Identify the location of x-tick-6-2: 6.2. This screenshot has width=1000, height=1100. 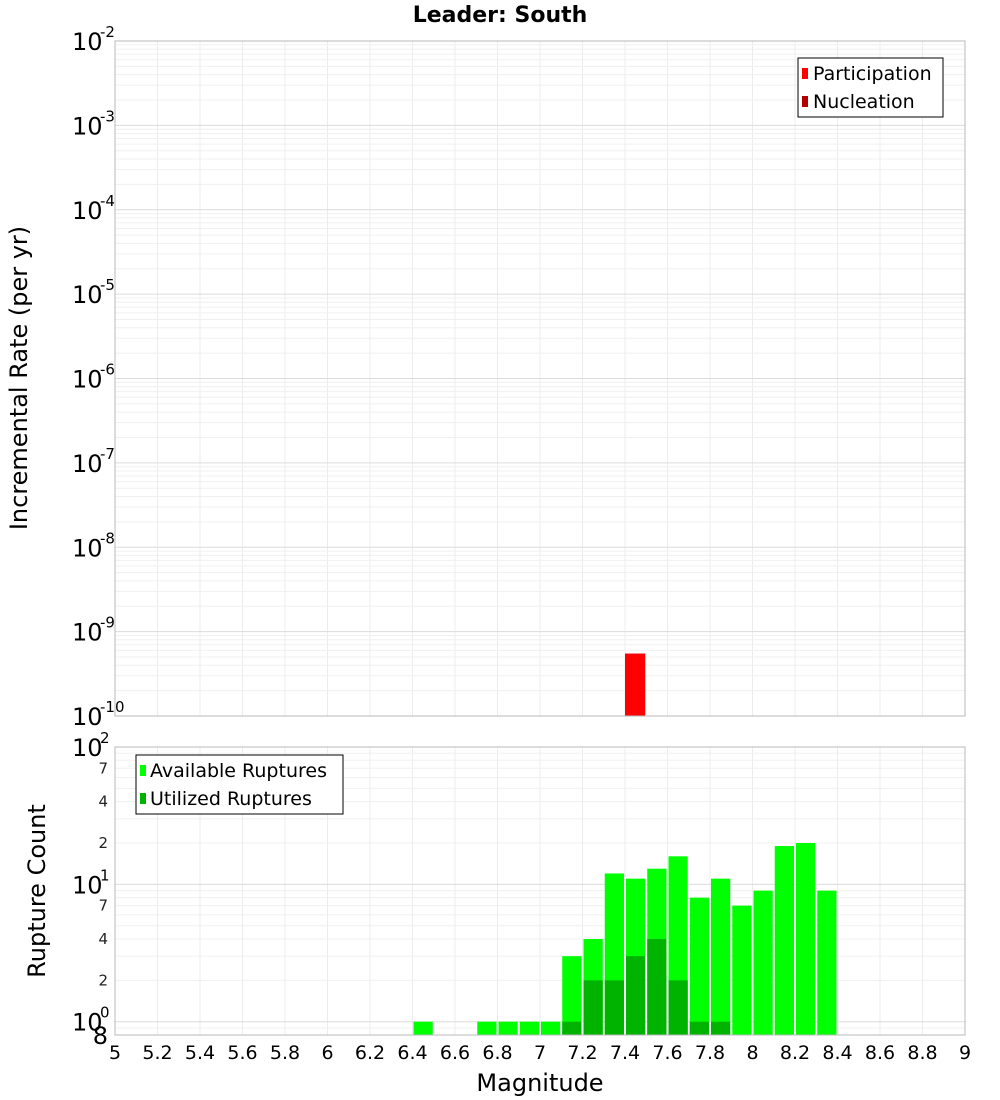
(370, 1053).